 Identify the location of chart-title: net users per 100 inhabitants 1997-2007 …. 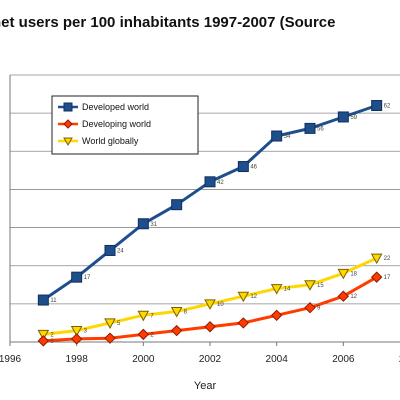
(168, 22).